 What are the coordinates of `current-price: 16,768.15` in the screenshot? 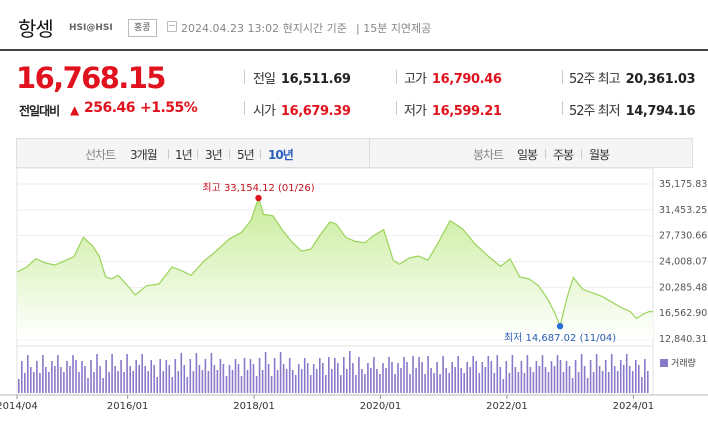 It's located at (91, 78).